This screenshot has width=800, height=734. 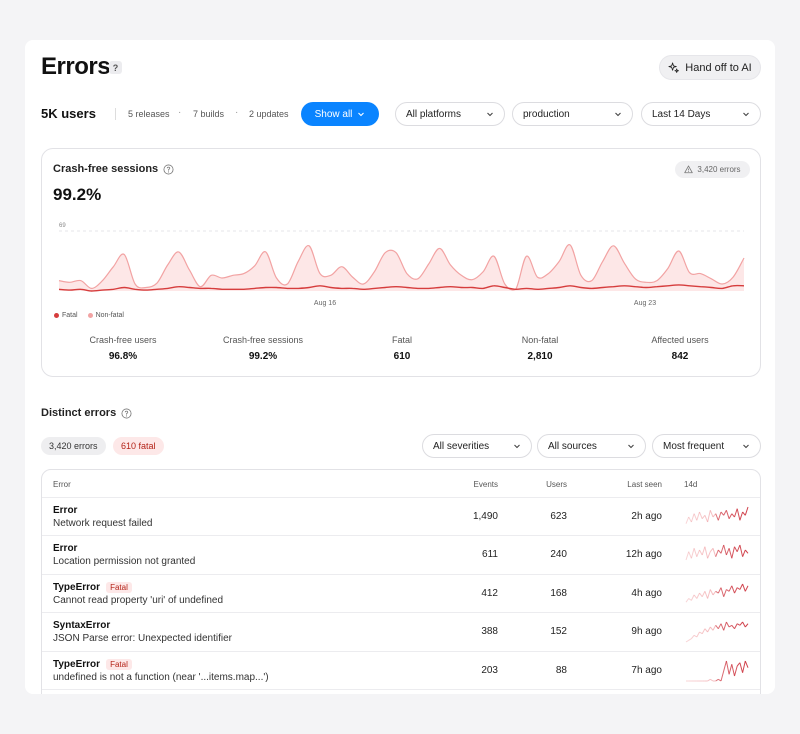 What do you see at coordinates (77, 194) in the screenshot?
I see `crash-free-value: 99.2%` at bounding box center [77, 194].